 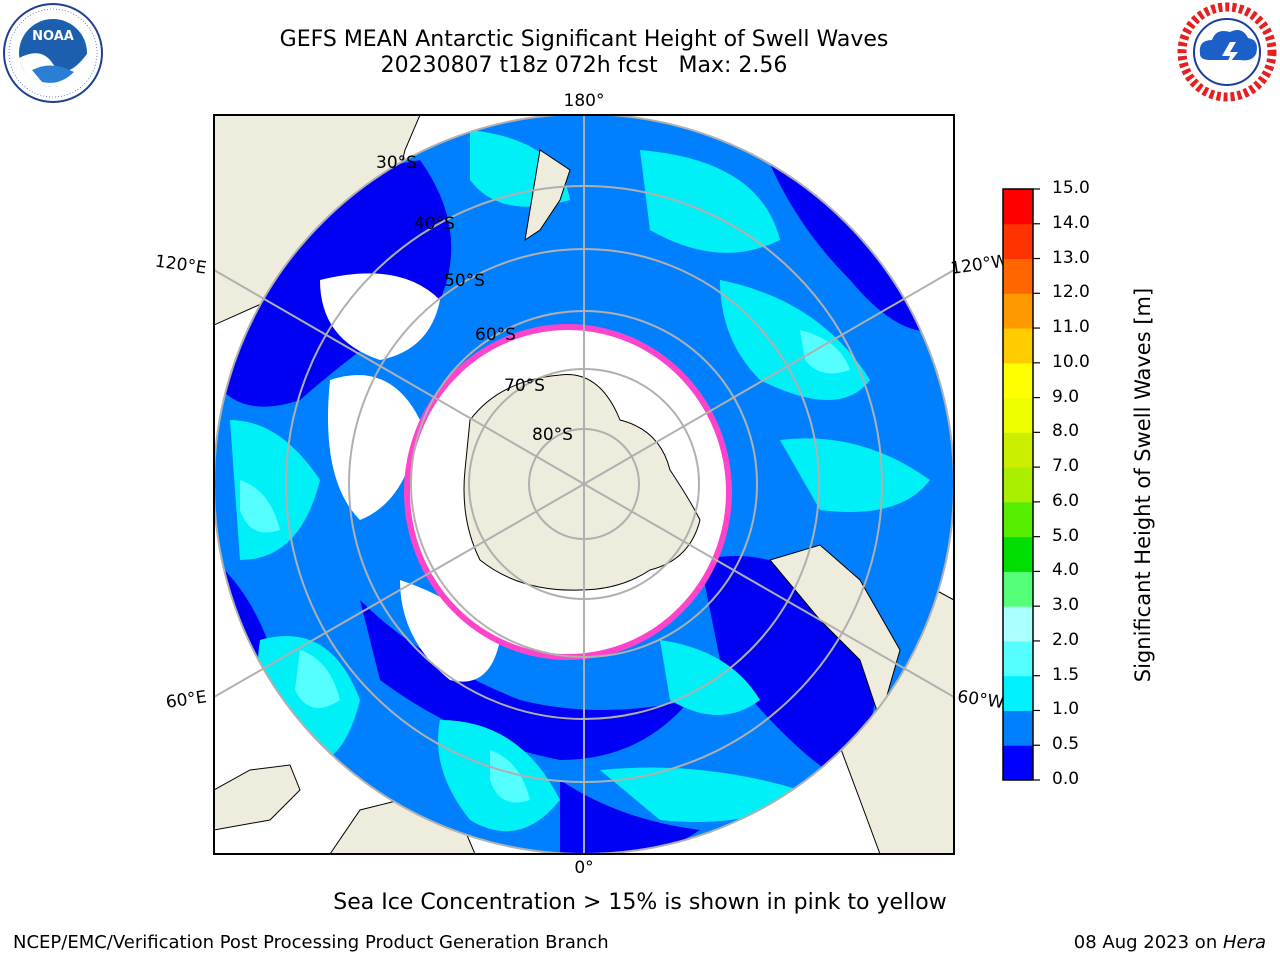 I want to click on colorbar-tick-label: 1.0, so click(x=1066, y=709).